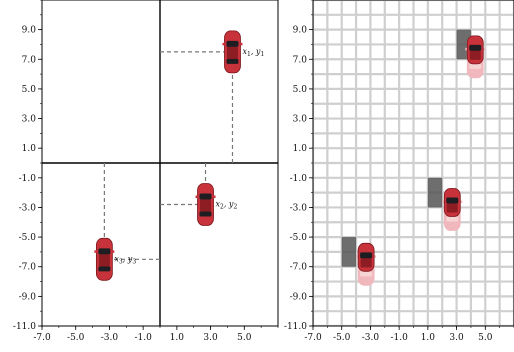 This screenshot has height=352, width=514. What do you see at coordinates (227, 204) in the screenshot?
I see `car-coordinate-label: x2, y2` at bounding box center [227, 204].